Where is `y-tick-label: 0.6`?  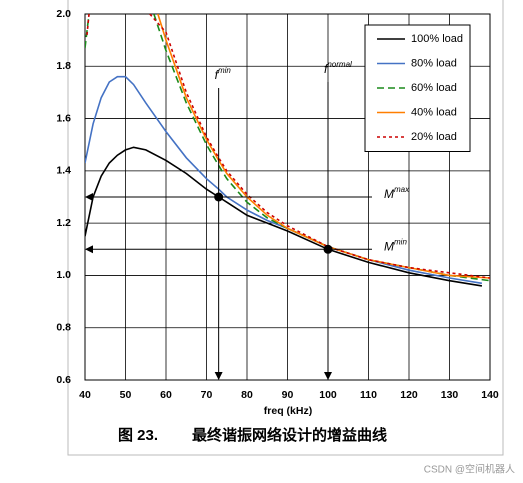 y-tick-label: 0.6 is located at coordinates (63, 380).